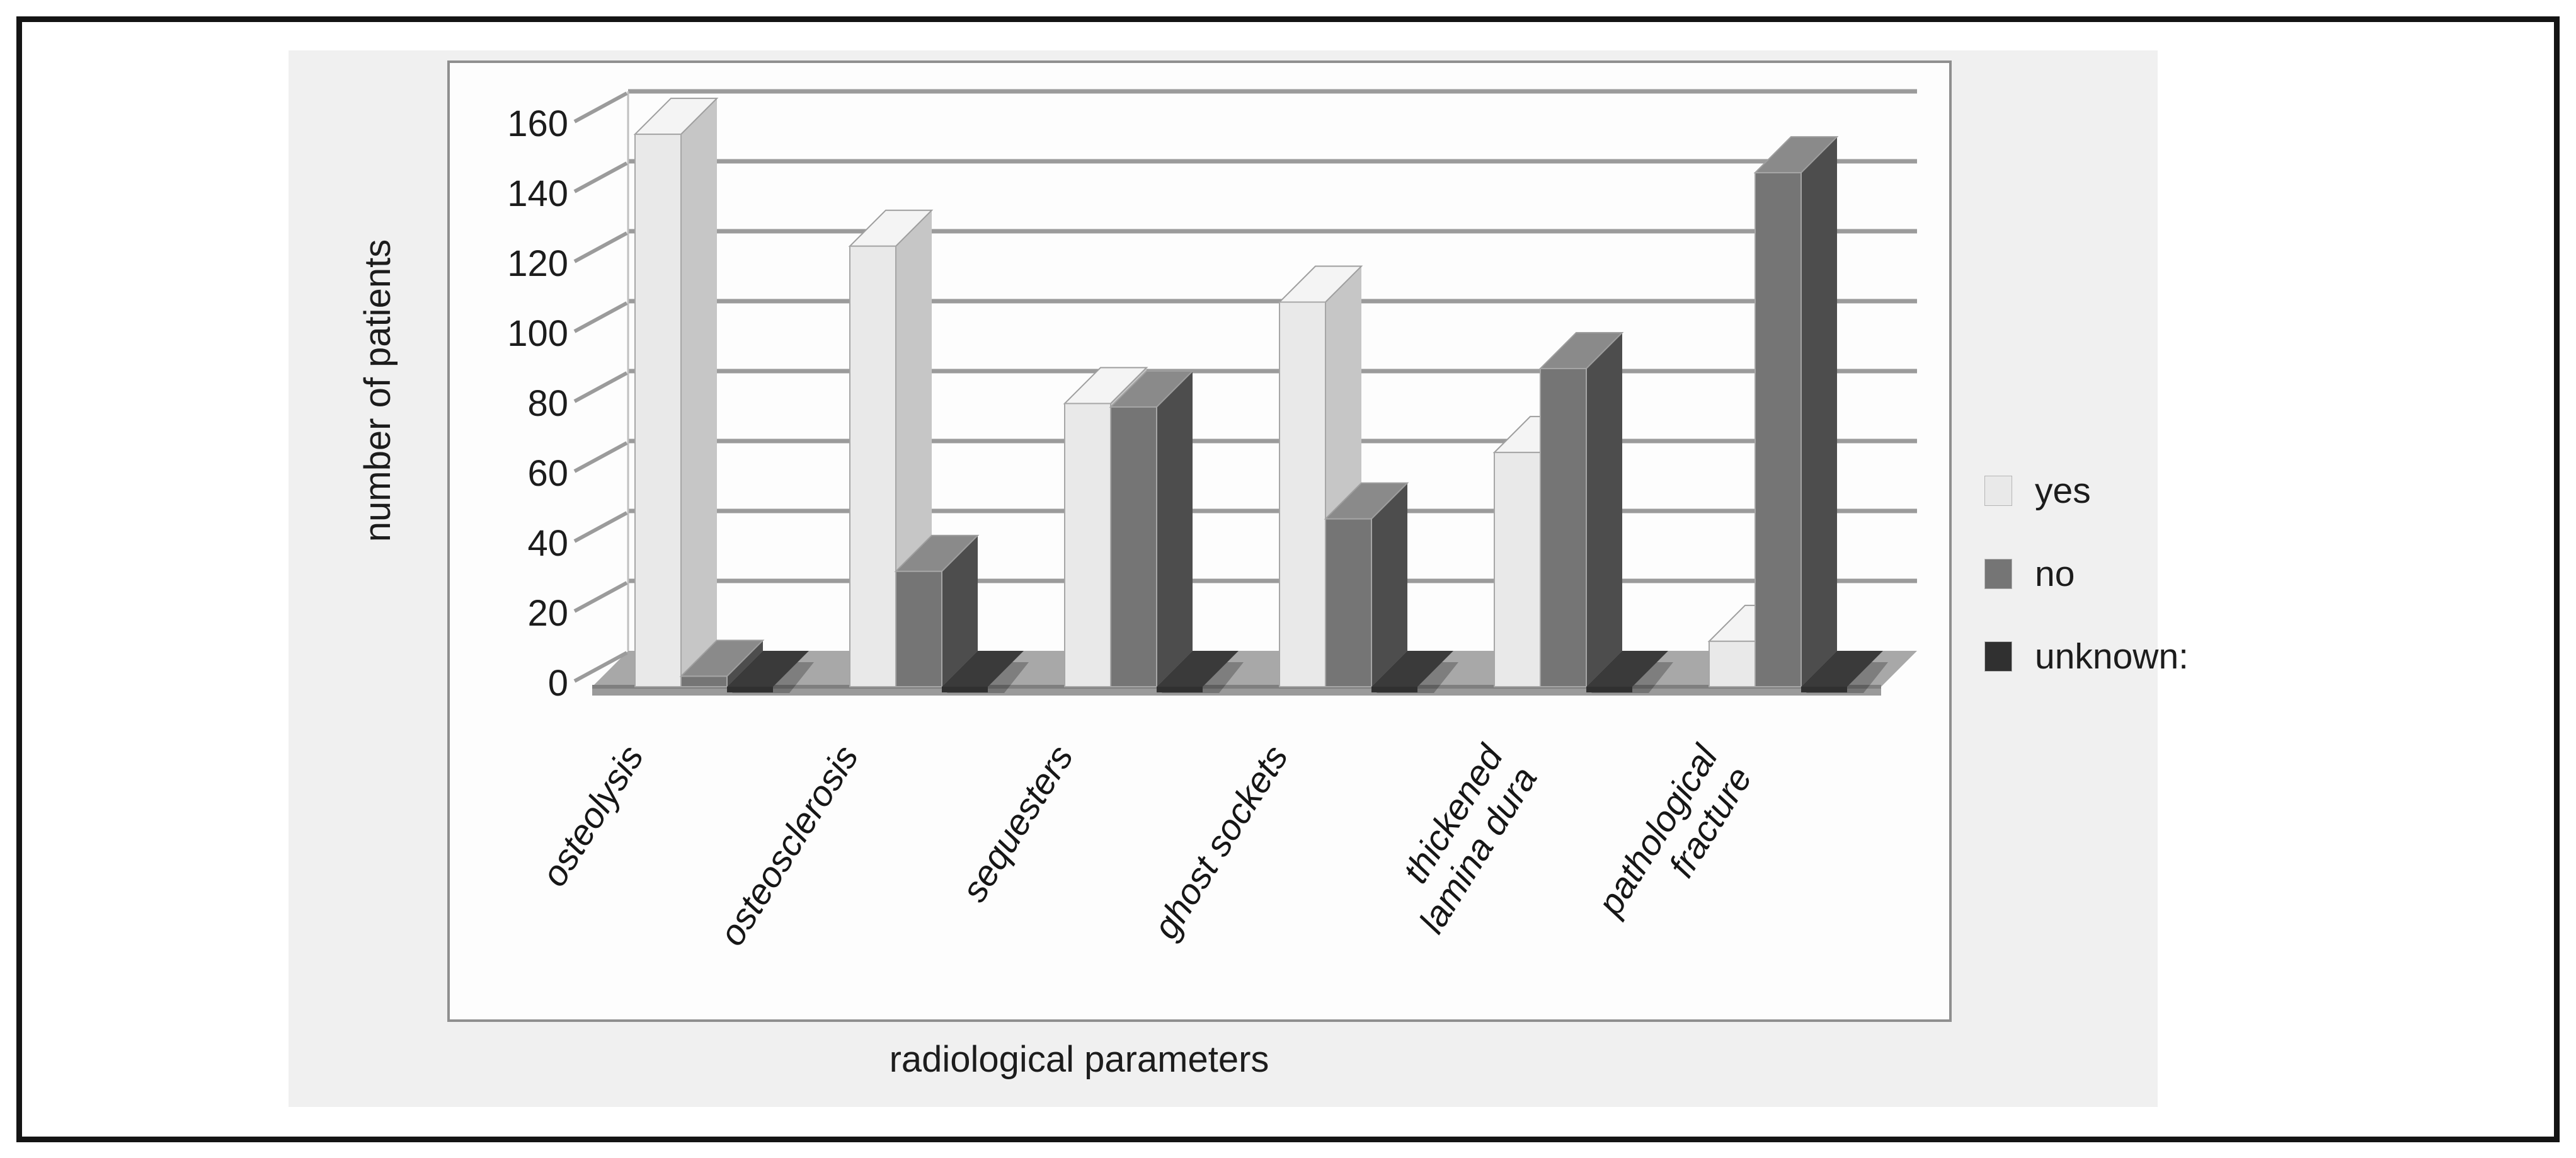 This screenshot has width=2576, height=1158. What do you see at coordinates (1518, 570) in the screenshot?
I see `bar-yes-4-front` at bounding box center [1518, 570].